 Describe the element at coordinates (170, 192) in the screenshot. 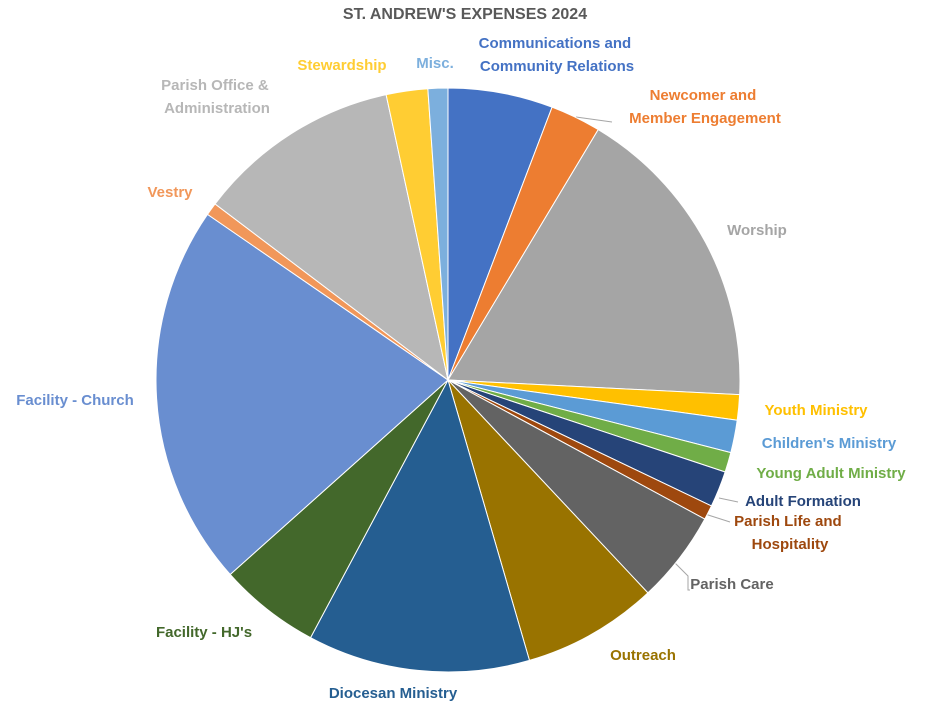

I see `slice-label: Vestry` at that location.